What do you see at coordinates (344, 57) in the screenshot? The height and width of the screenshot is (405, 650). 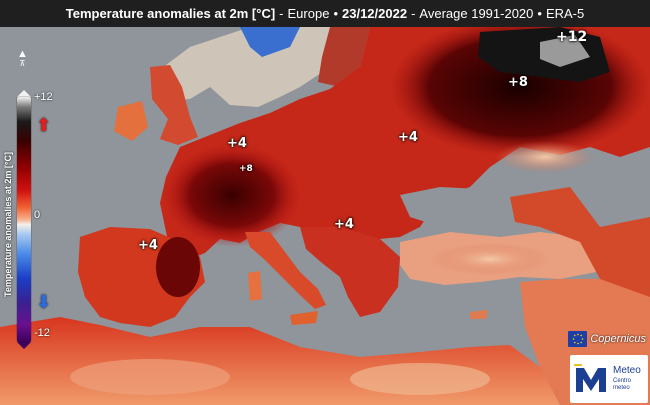 I see `finland-land` at bounding box center [344, 57].